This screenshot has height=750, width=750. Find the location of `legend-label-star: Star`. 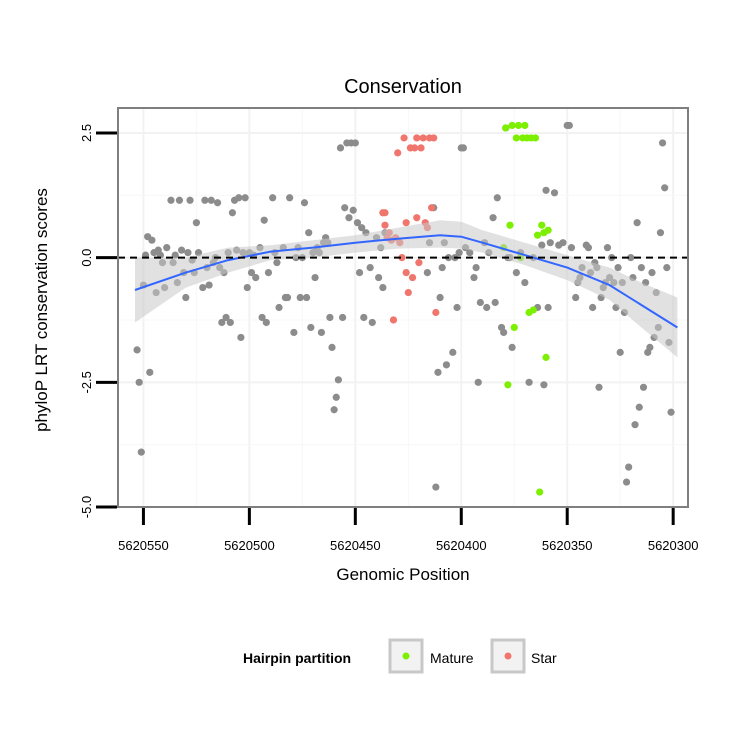

legend-label-star: Star is located at coordinates (544, 658).